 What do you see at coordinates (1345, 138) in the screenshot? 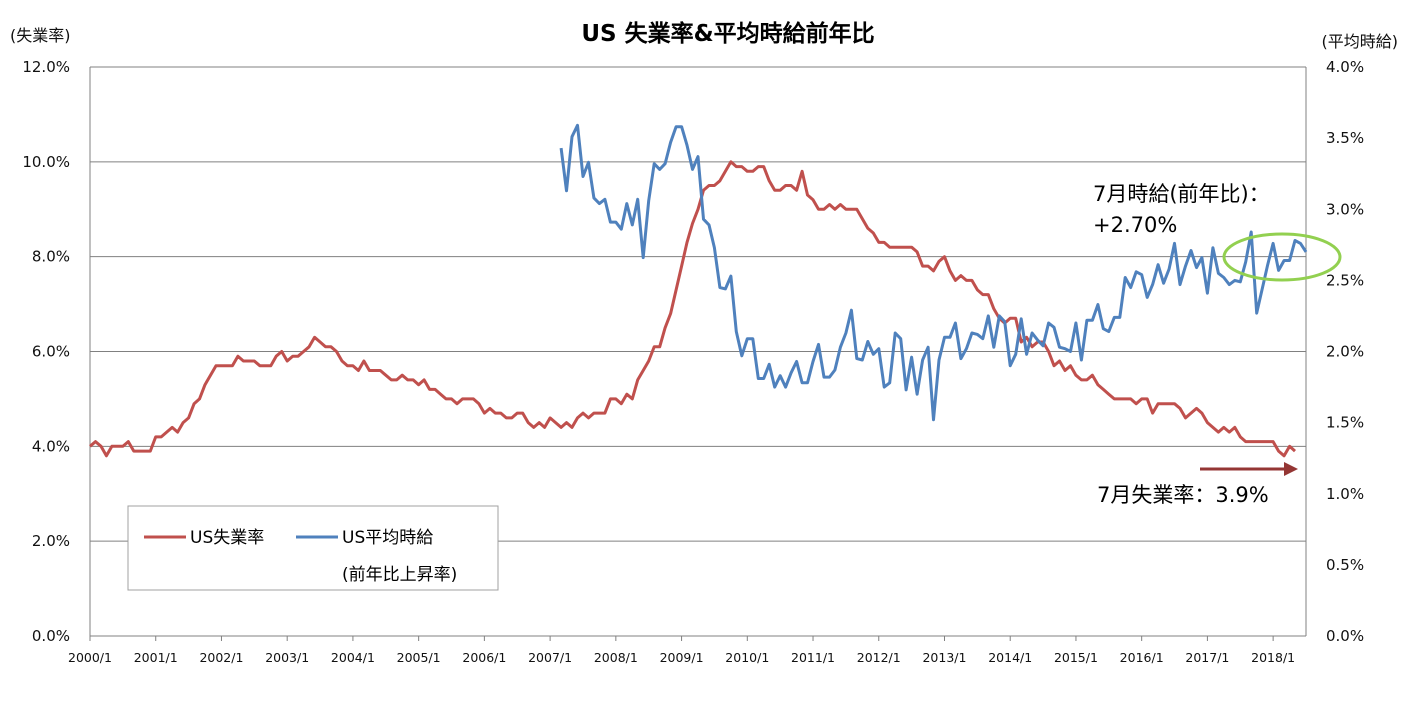
I see `right-tick-label: 3.5%` at bounding box center [1345, 138].